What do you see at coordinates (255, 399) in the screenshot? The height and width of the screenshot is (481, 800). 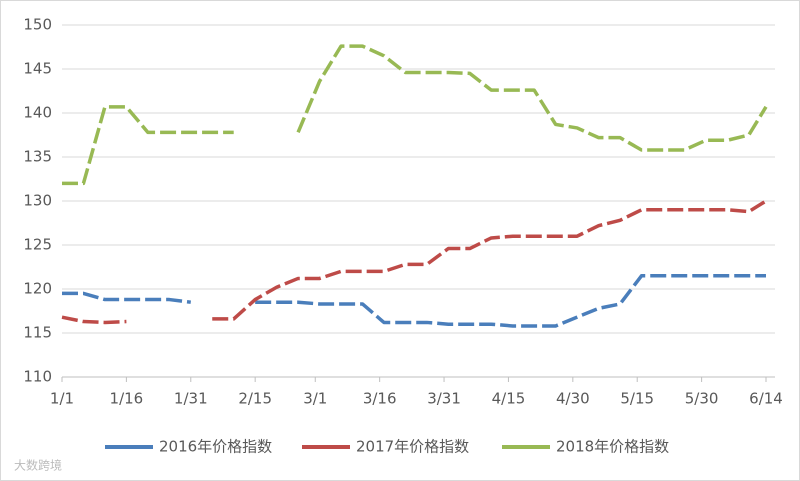 I see `x-tick-label: 2/15` at bounding box center [255, 399].